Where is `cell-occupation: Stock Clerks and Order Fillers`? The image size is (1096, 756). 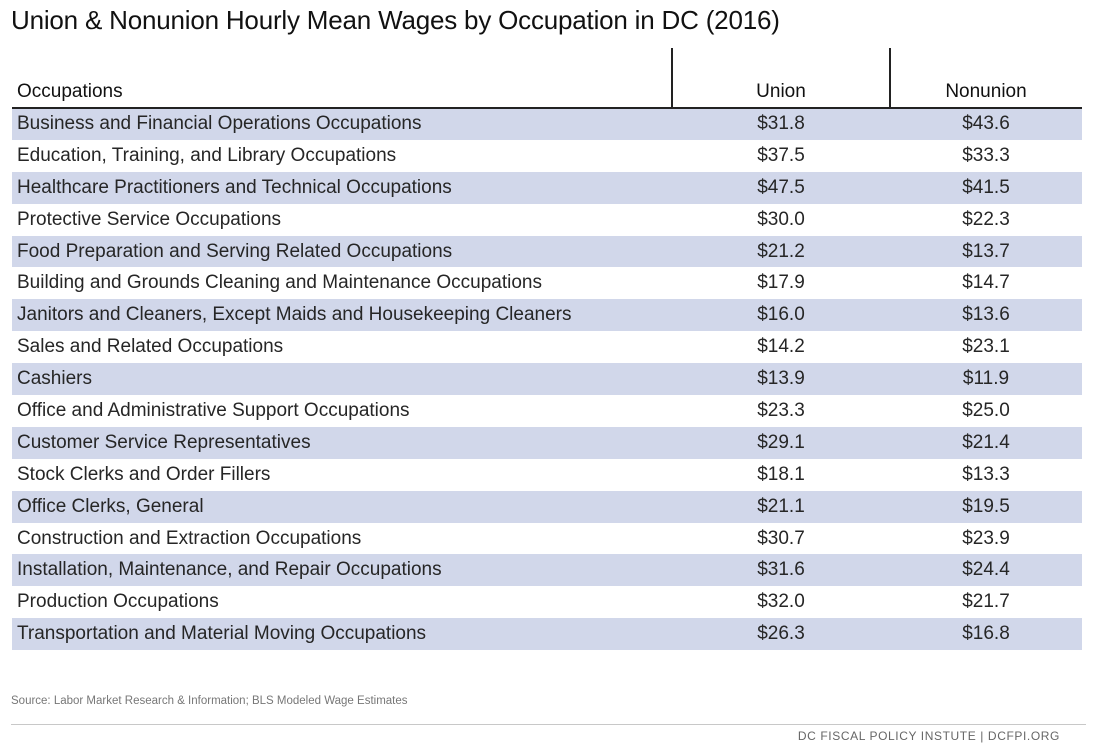 cell-occupation: Stock Clerks and Order Fillers is located at coordinates (342, 474).